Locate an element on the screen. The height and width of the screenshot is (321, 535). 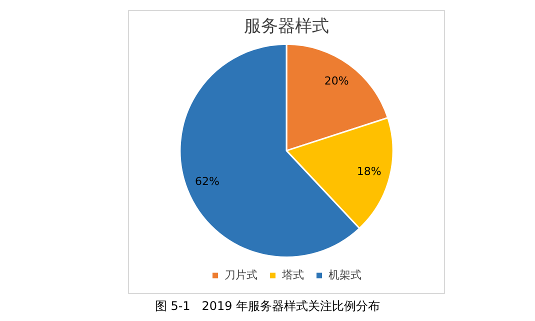
data-label: 18% is located at coordinates (369, 171).